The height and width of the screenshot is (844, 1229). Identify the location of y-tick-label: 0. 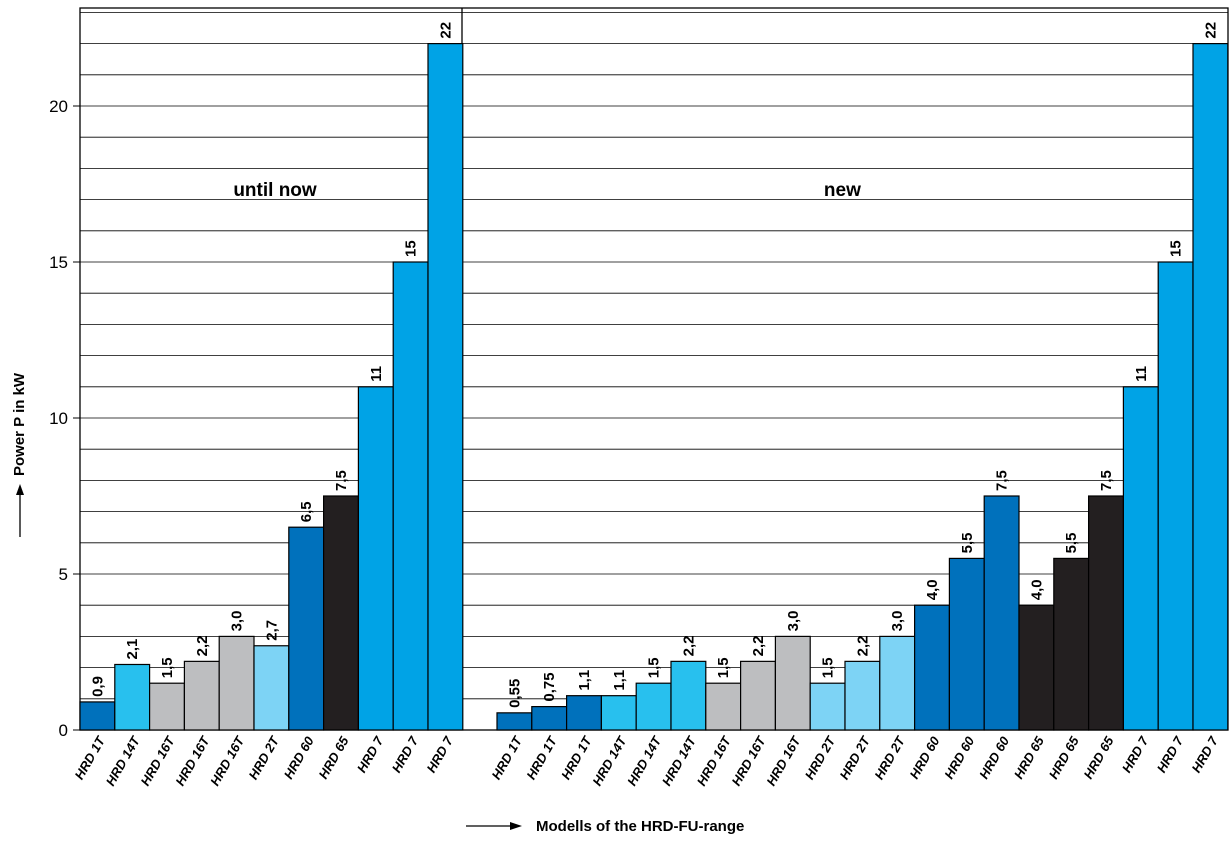
(63, 730).